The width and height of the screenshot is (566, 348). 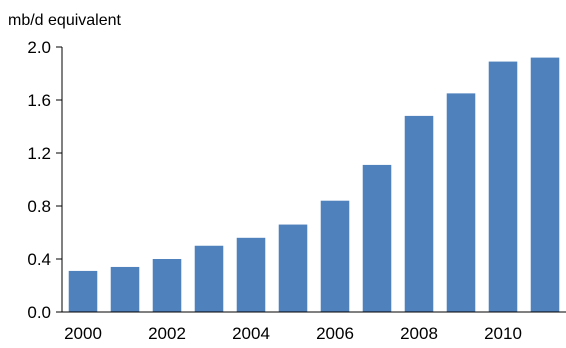 What do you see at coordinates (167, 285) in the screenshot?
I see `bar-2002` at bounding box center [167, 285].